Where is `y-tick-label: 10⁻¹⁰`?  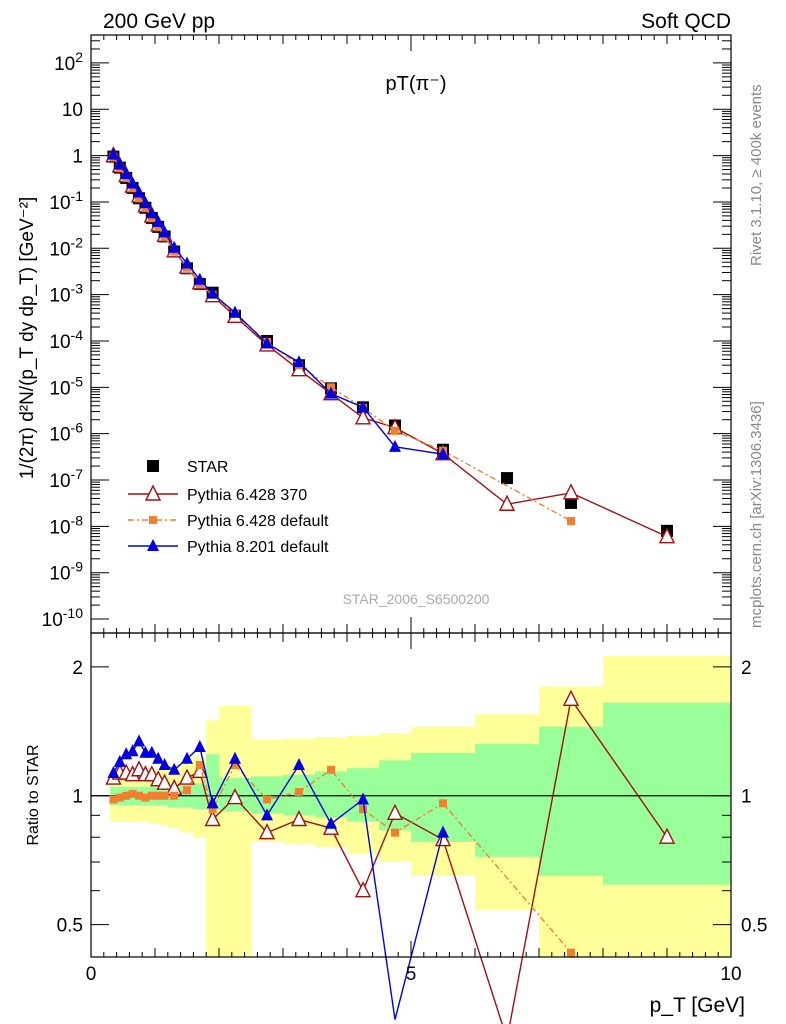 y-tick-label: 10⁻¹⁰ is located at coordinates (63, 618).